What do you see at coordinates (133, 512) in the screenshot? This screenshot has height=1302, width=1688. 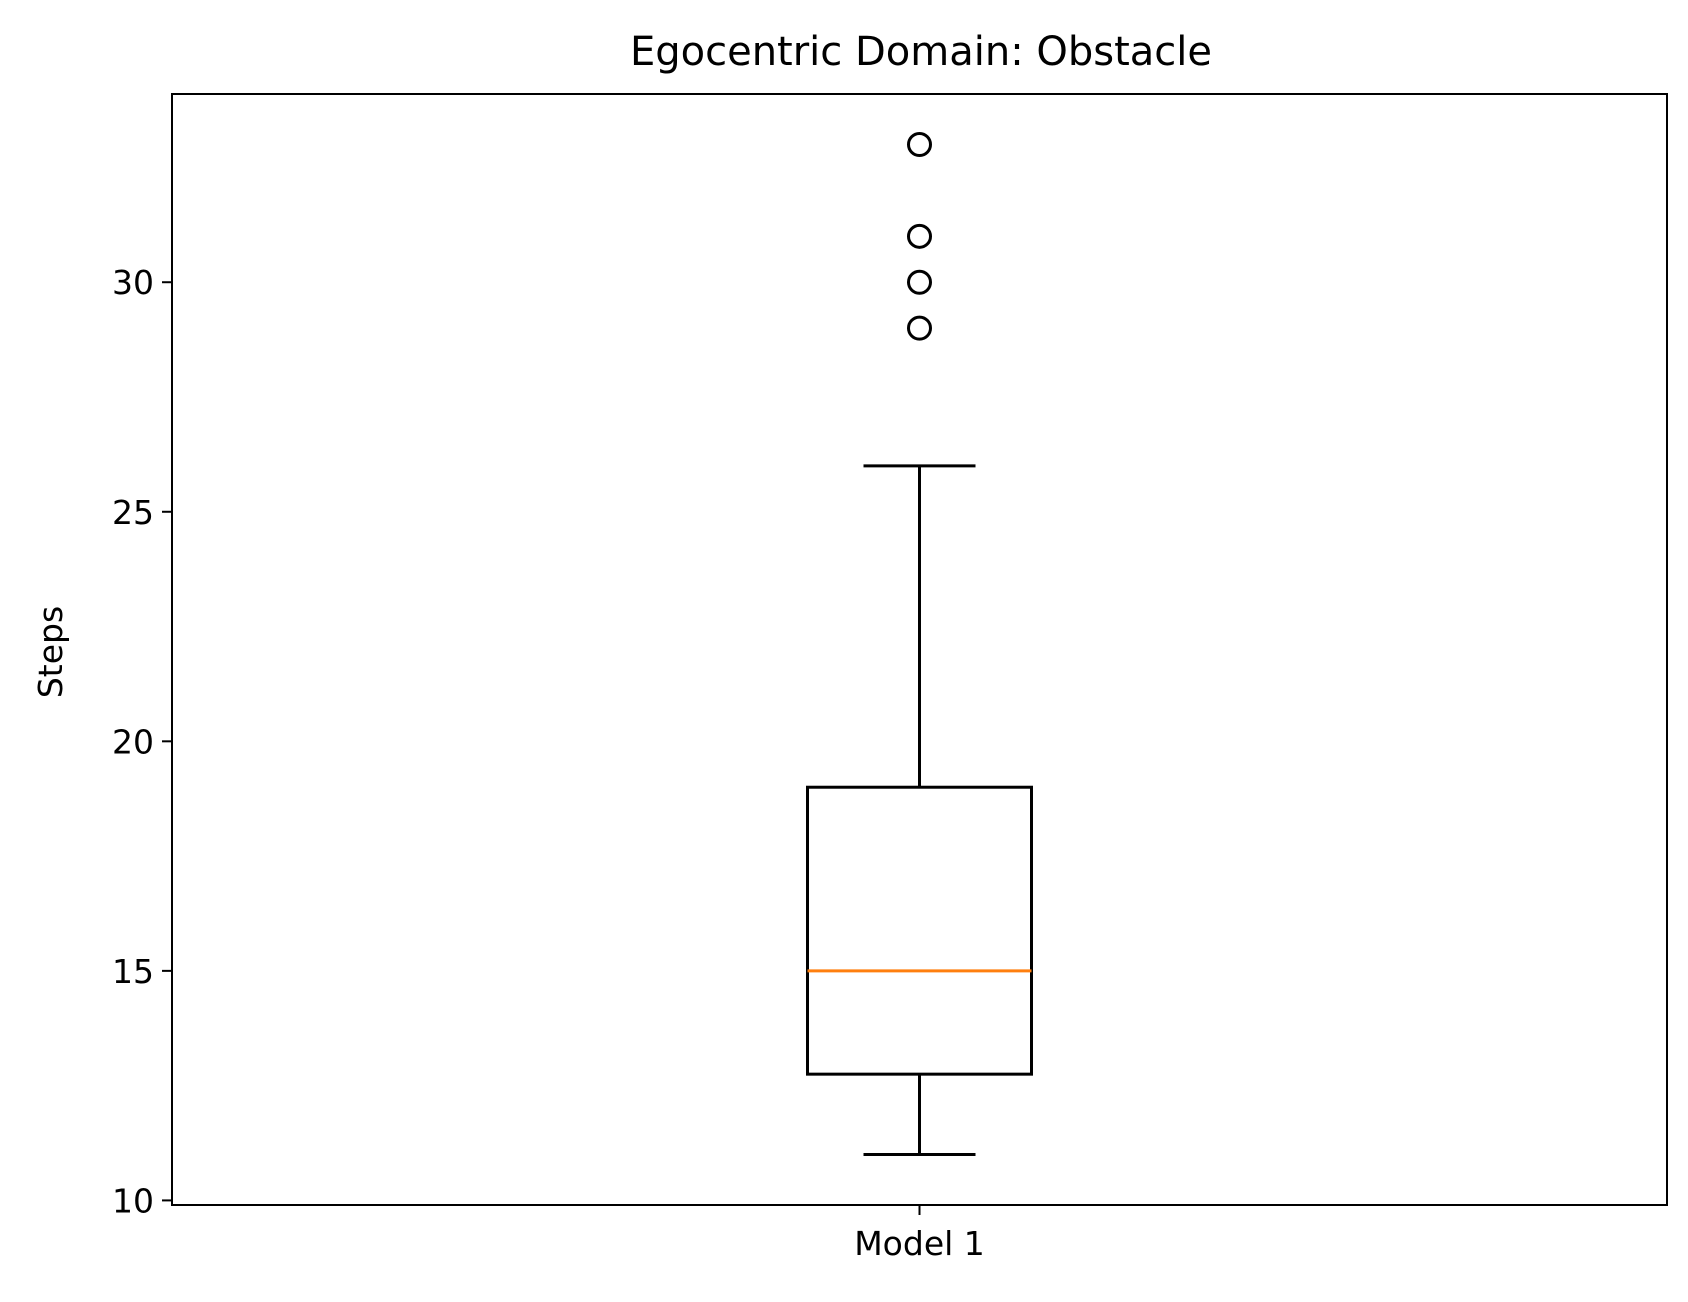 I see `y-tick-label: 25` at bounding box center [133, 512].